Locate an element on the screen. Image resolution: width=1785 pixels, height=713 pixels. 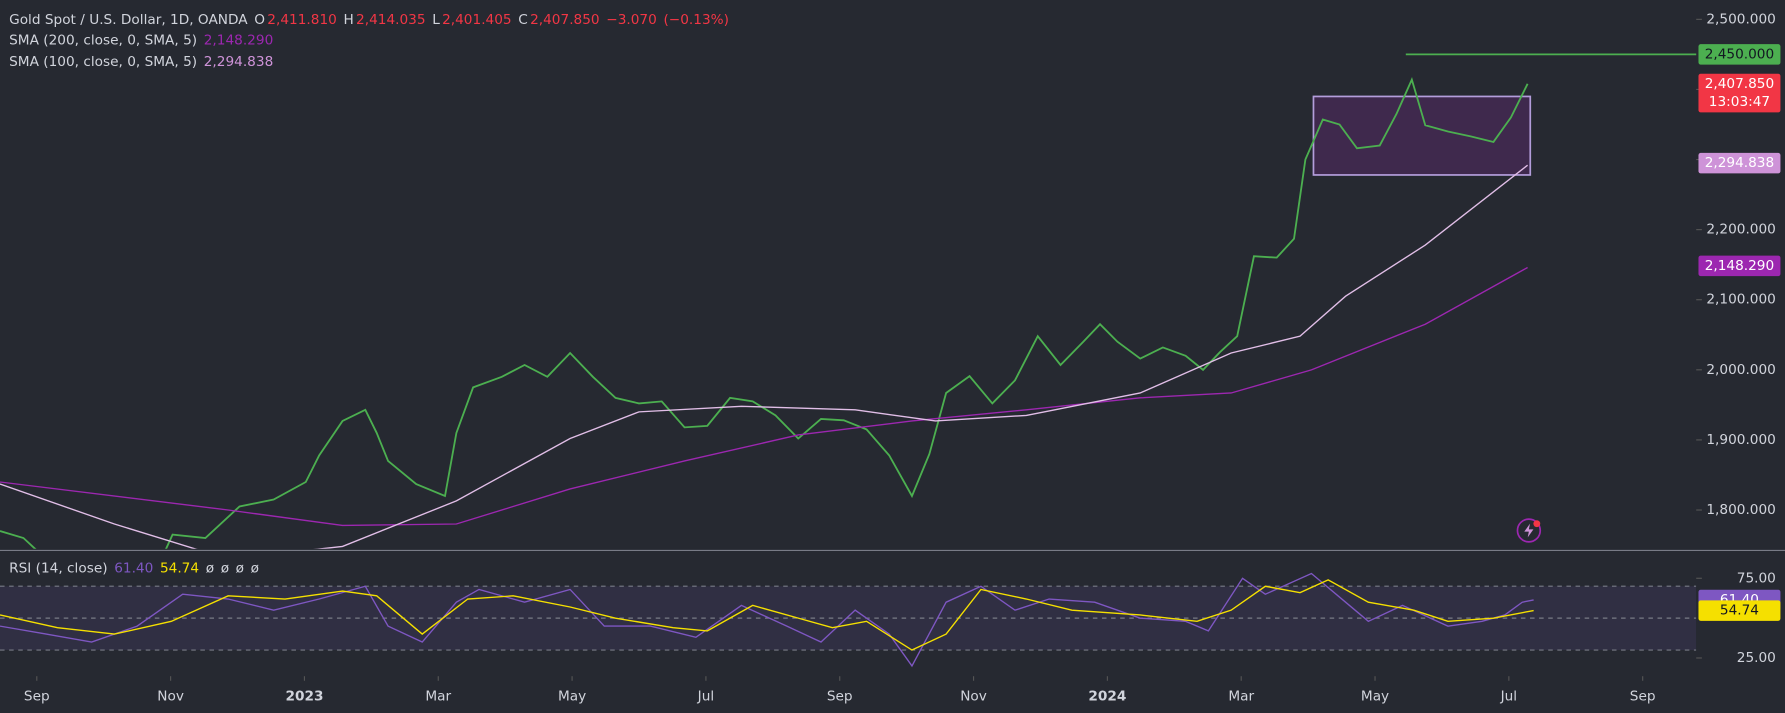
rsi-legend: RSI (14, close) 61.40 54.74 ø ø ø ø is located at coordinates (135, 568).